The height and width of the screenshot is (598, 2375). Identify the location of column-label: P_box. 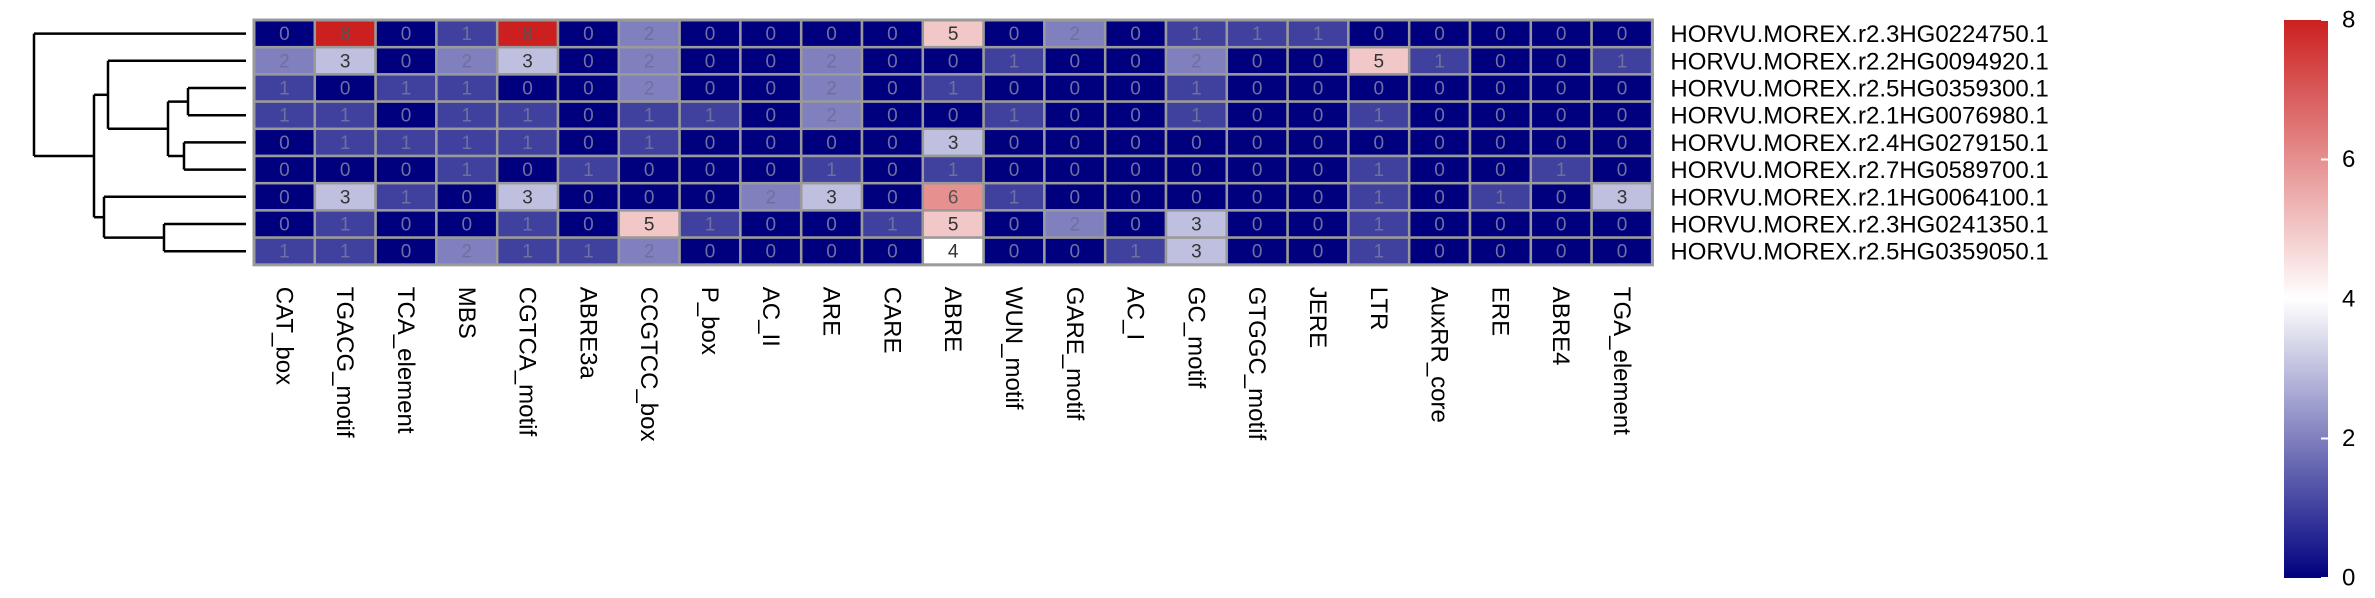
(709, 321).